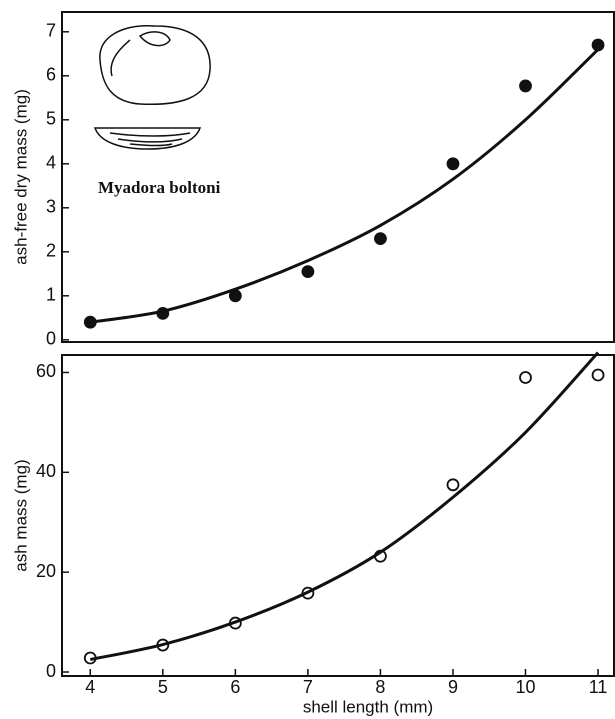 This screenshot has width=615, height=719. What do you see at coordinates (380, 687) in the screenshot?
I see `x-tick-label: 8` at bounding box center [380, 687].